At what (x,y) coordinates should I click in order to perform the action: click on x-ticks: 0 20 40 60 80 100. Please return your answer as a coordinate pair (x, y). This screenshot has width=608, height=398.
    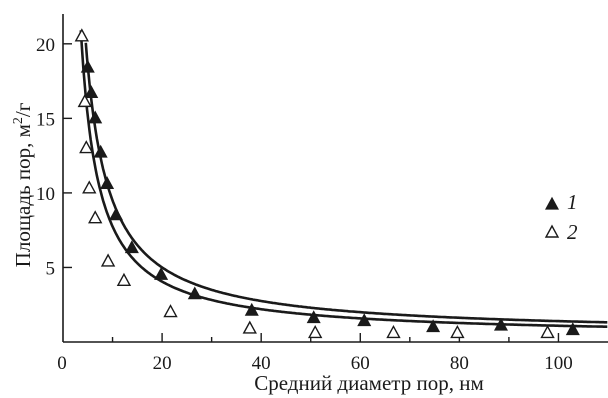
    Looking at the image, I should click on (315, 353).